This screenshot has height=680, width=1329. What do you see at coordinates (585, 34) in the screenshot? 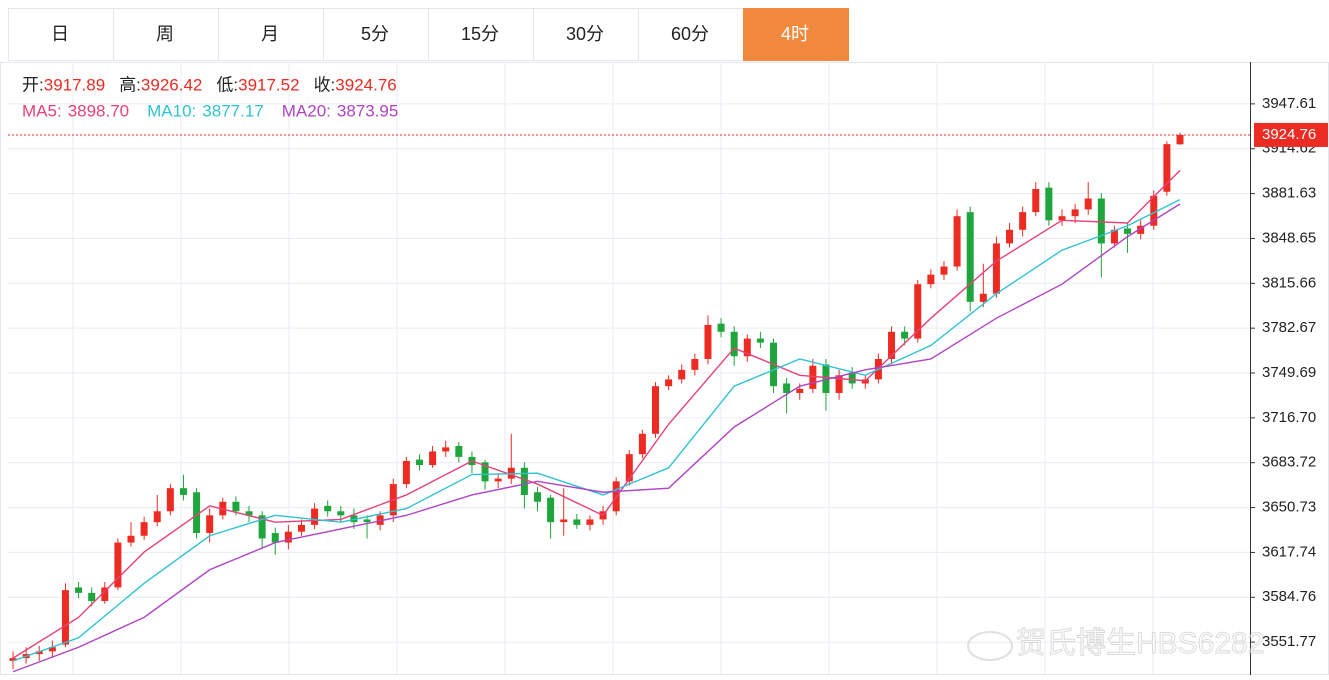
I see `tab-label: 30分` at bounding box center [585, 34].